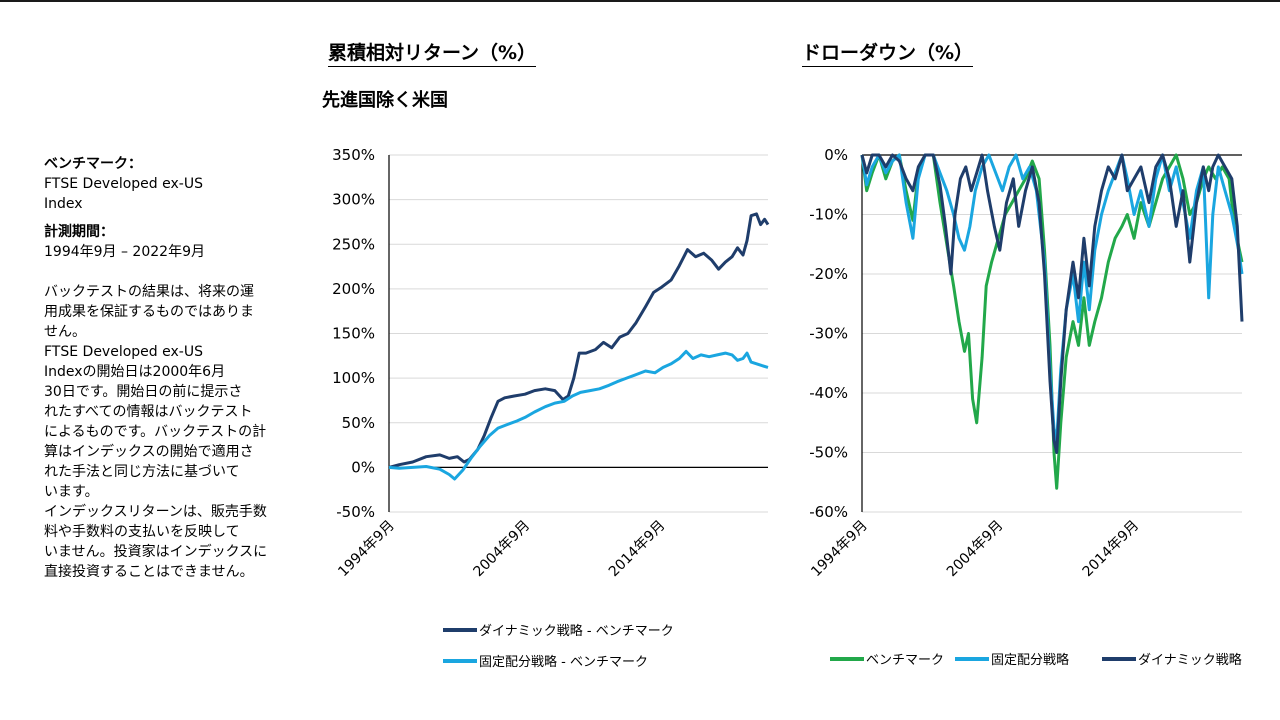  Describe the element at coordinates (432, 54) in the screenshot. I see `left-chart-title: 累積相対リターン（%）` at that location.